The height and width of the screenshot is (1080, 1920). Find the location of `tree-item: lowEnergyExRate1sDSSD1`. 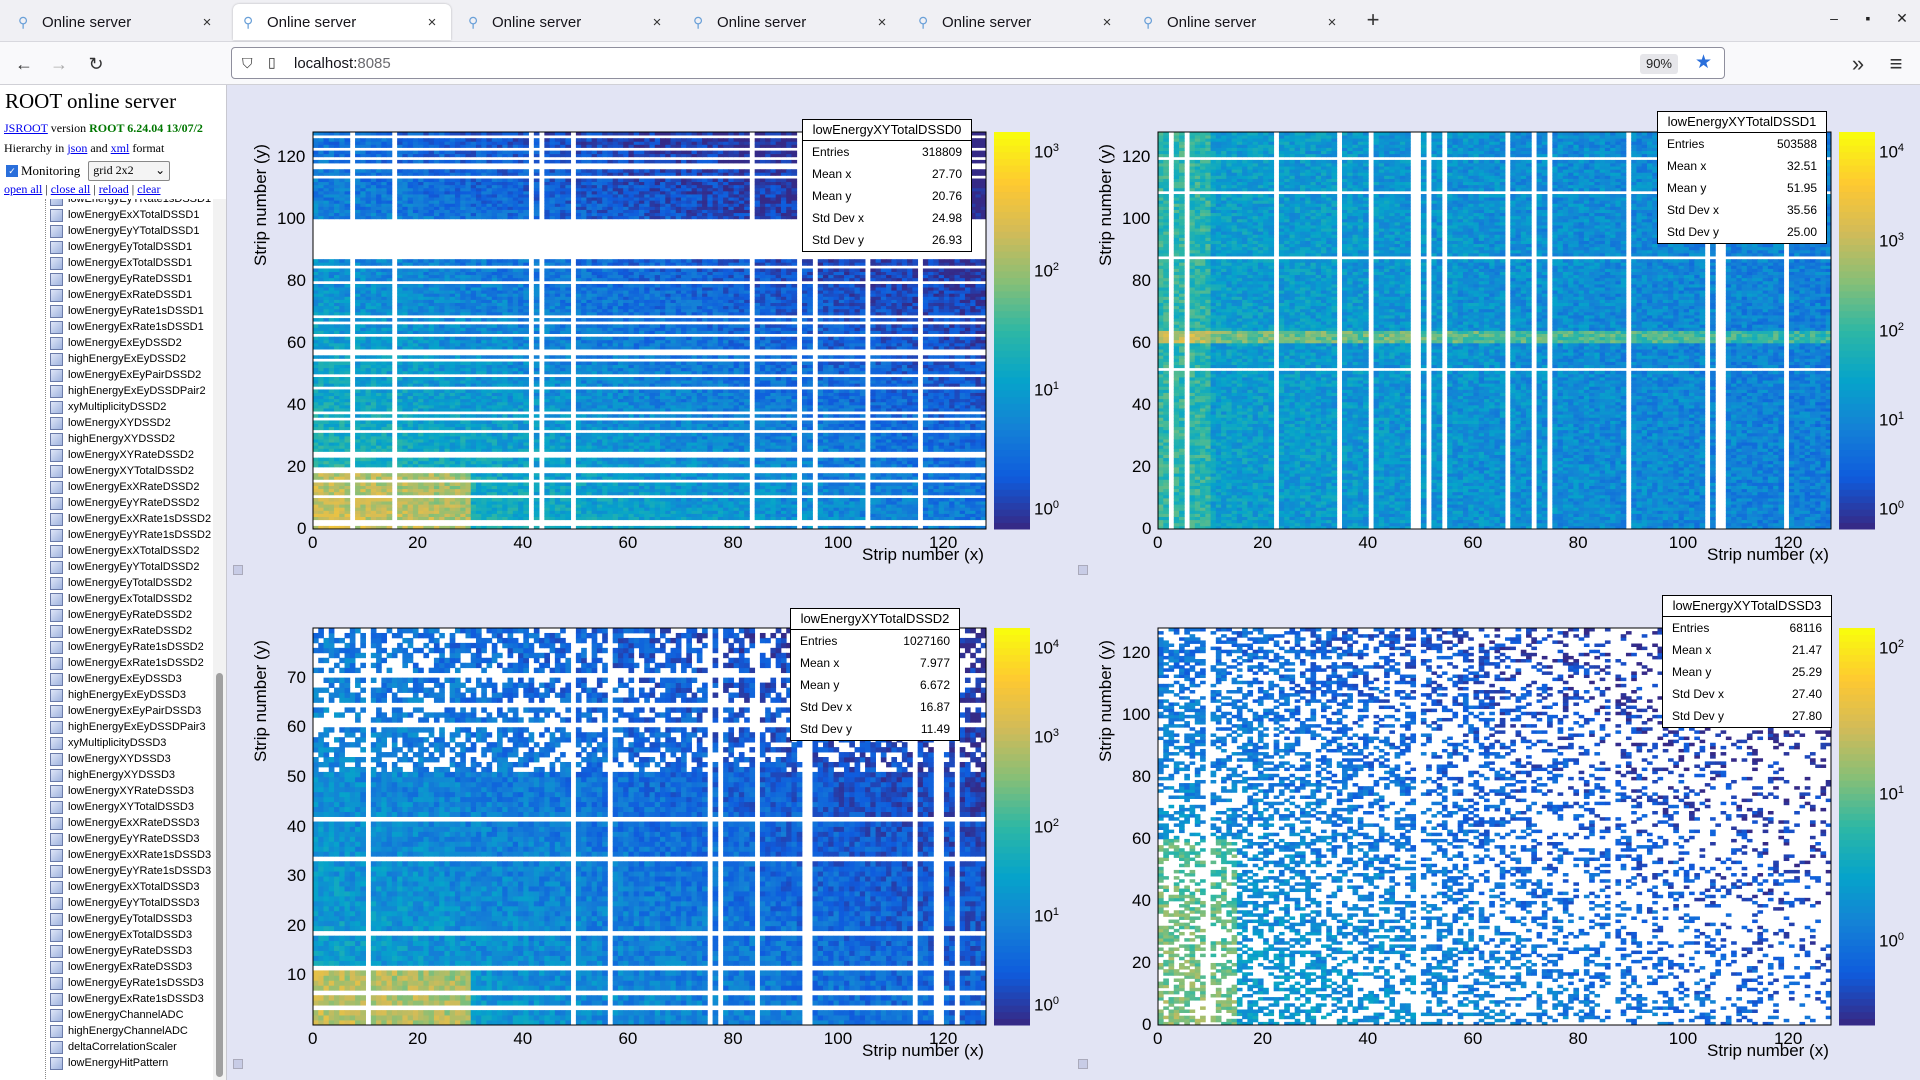

tree-item: lowEnergyExRate1sDSSD1 is located at coordinates (127, 327).